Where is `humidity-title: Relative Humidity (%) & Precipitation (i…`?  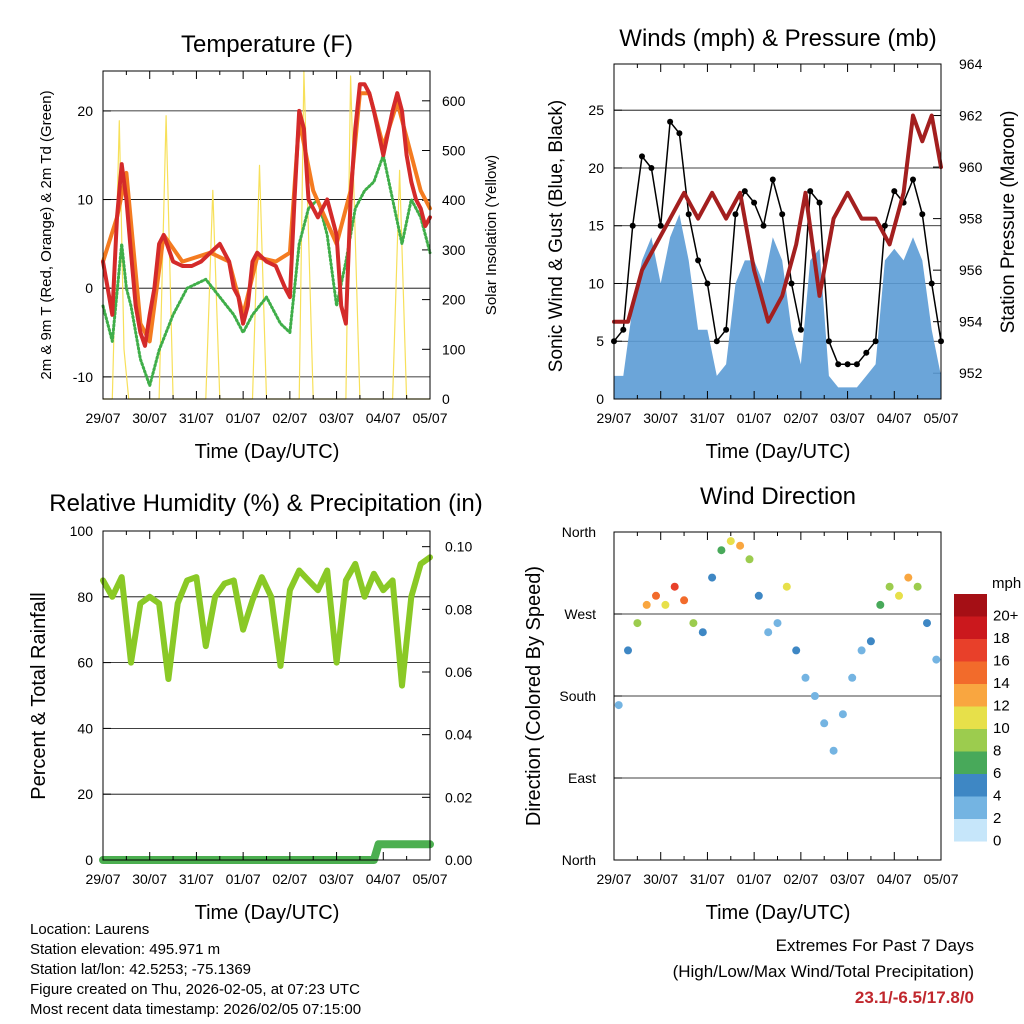
humidity-title: Relative Humidity (%) & Precipitation (i… is located at coordinates (265, 503).